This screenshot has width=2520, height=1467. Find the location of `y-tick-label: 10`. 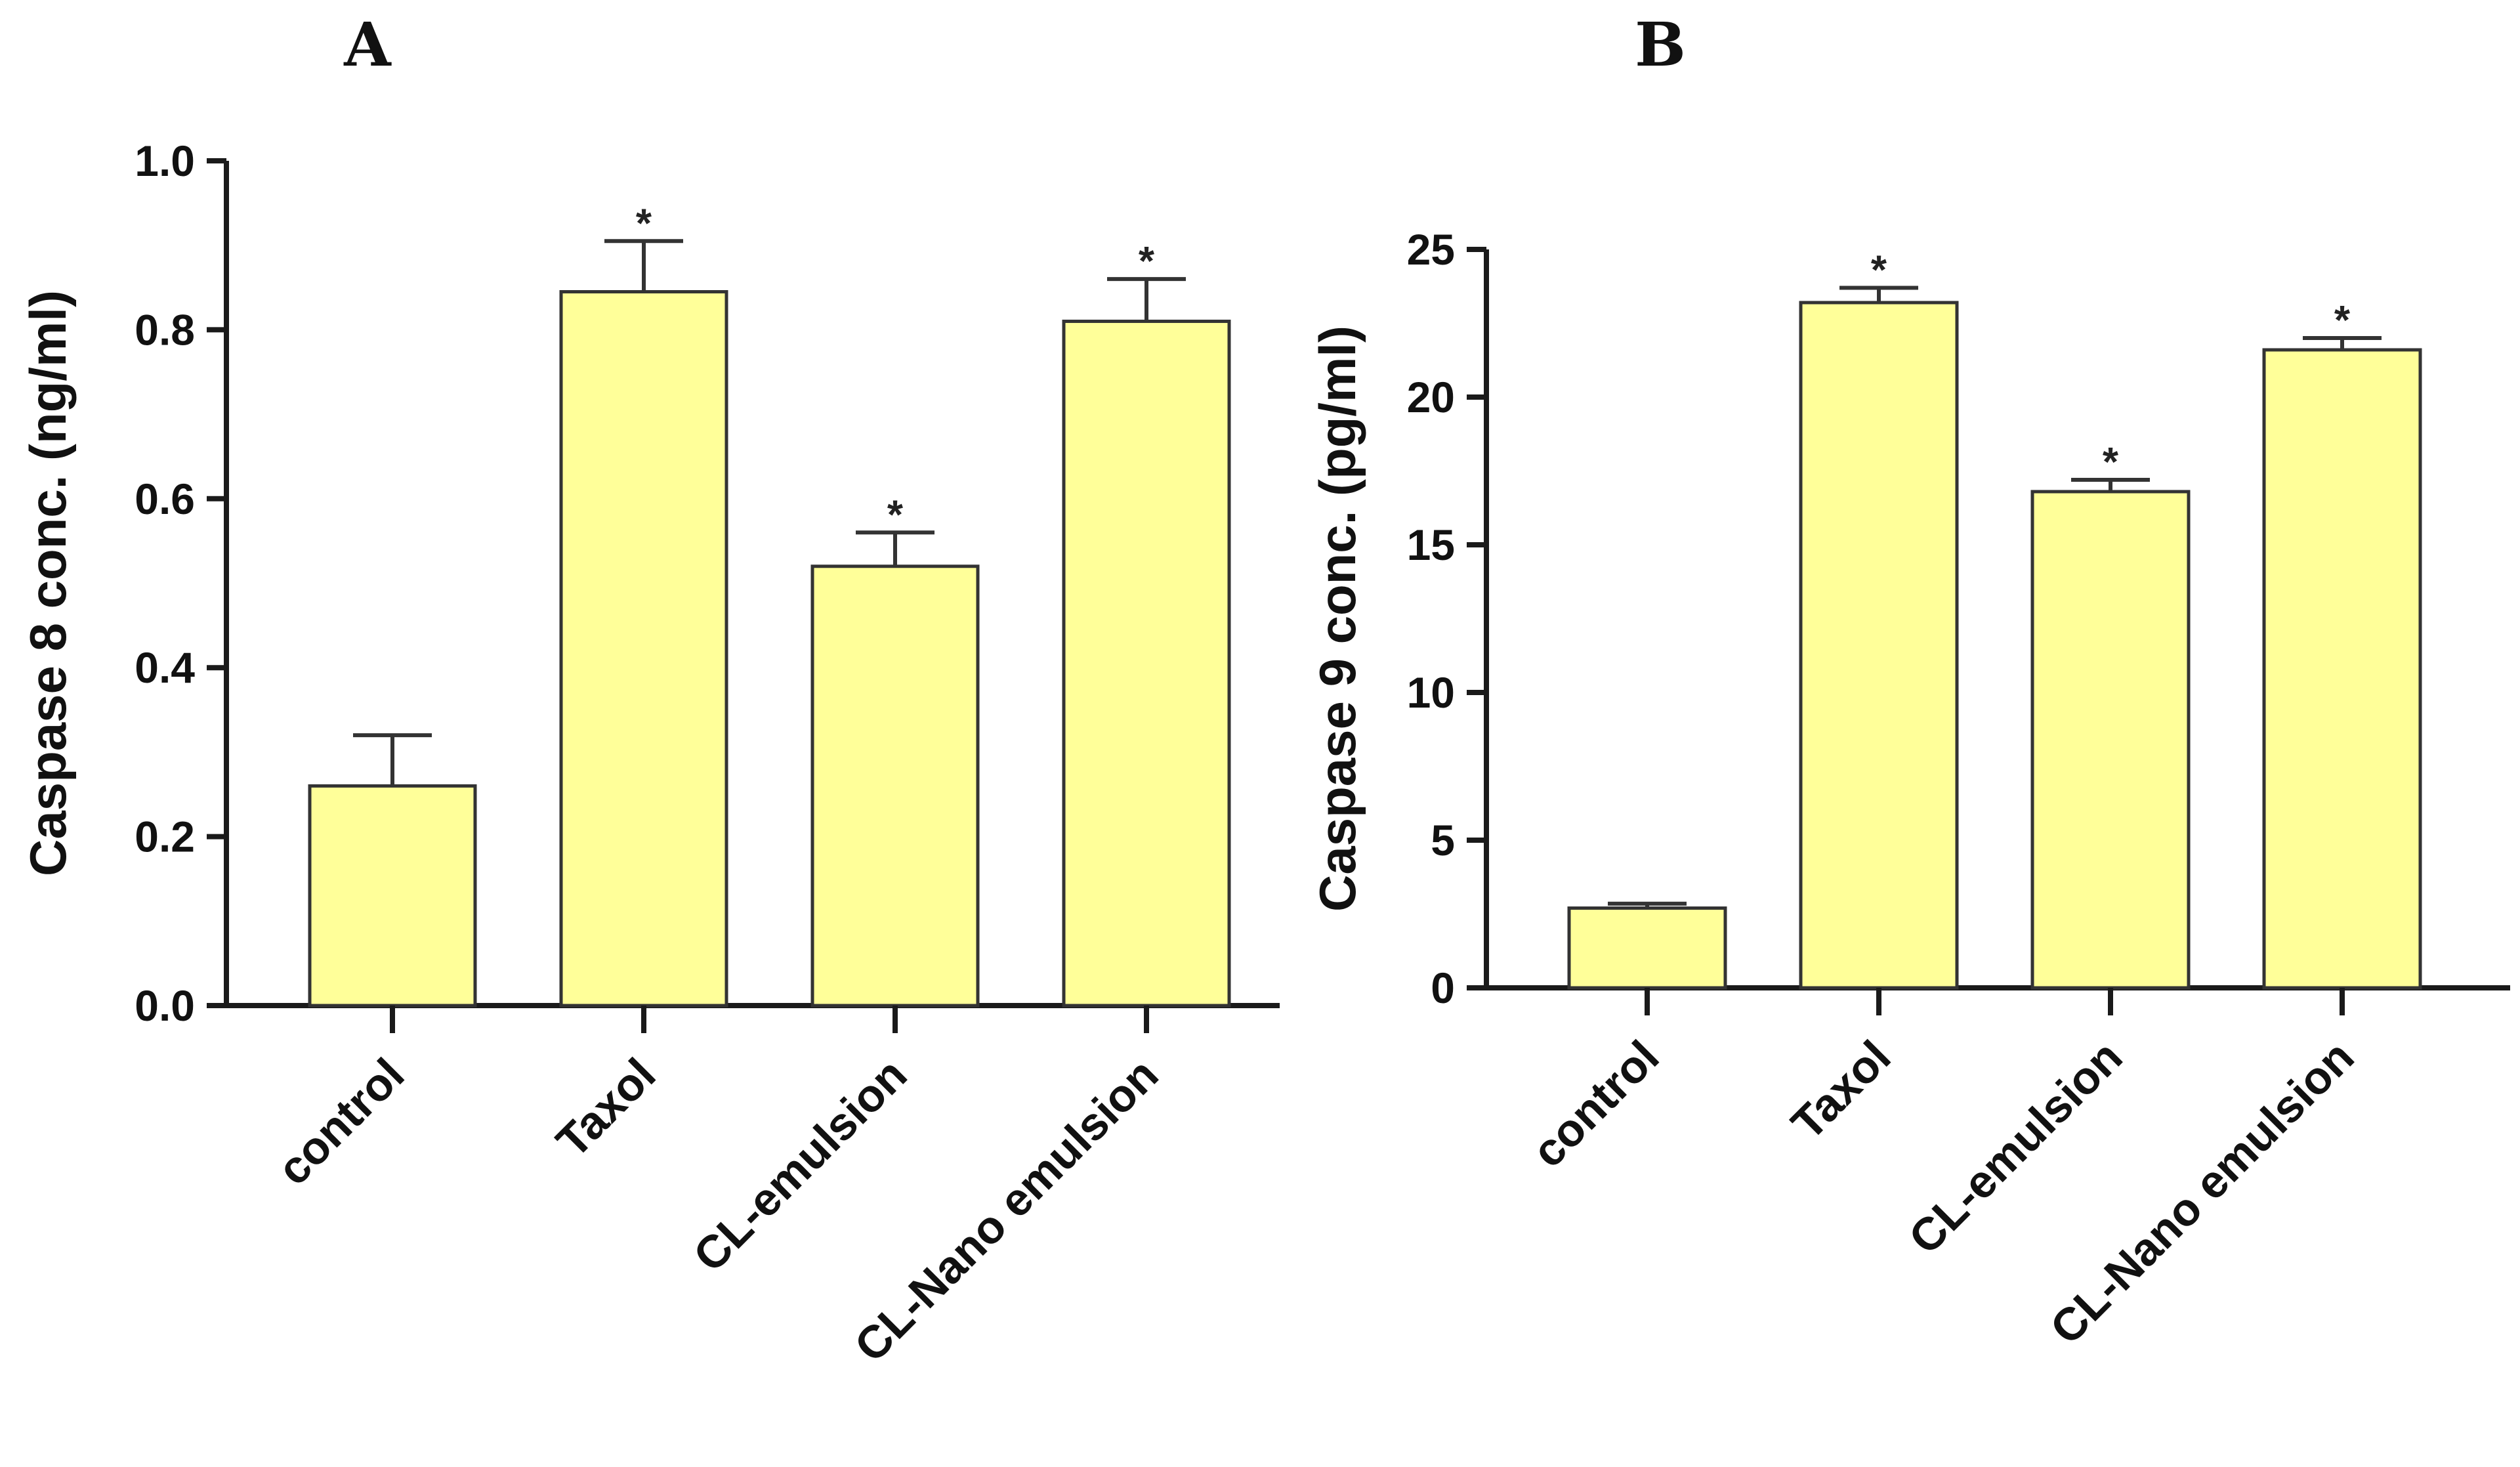

y-tick-label: 10 is located at coordinates (1431, 692).